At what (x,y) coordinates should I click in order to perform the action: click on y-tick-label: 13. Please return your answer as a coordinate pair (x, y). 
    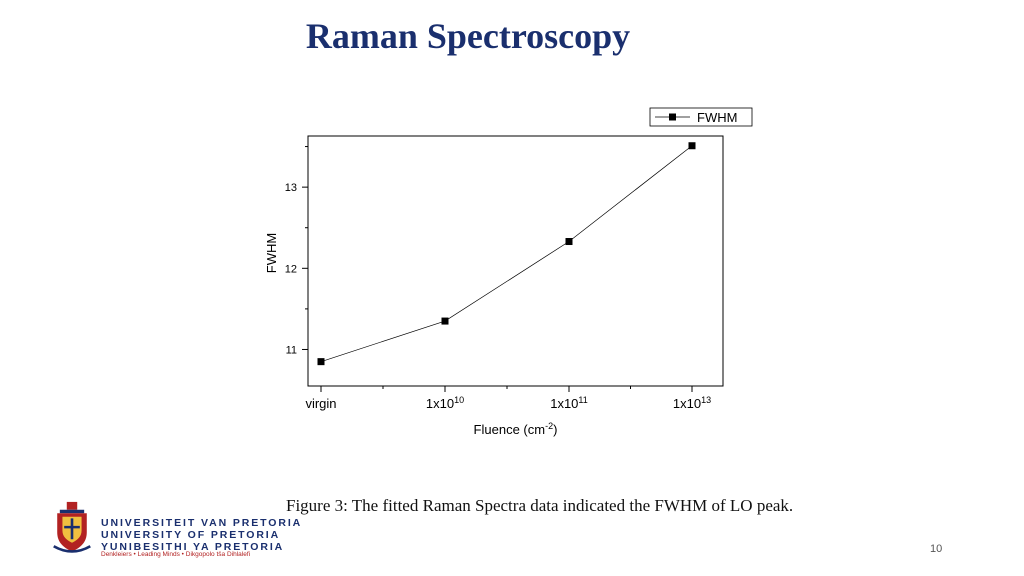
    Looking at the image, I should click on (291, 188).